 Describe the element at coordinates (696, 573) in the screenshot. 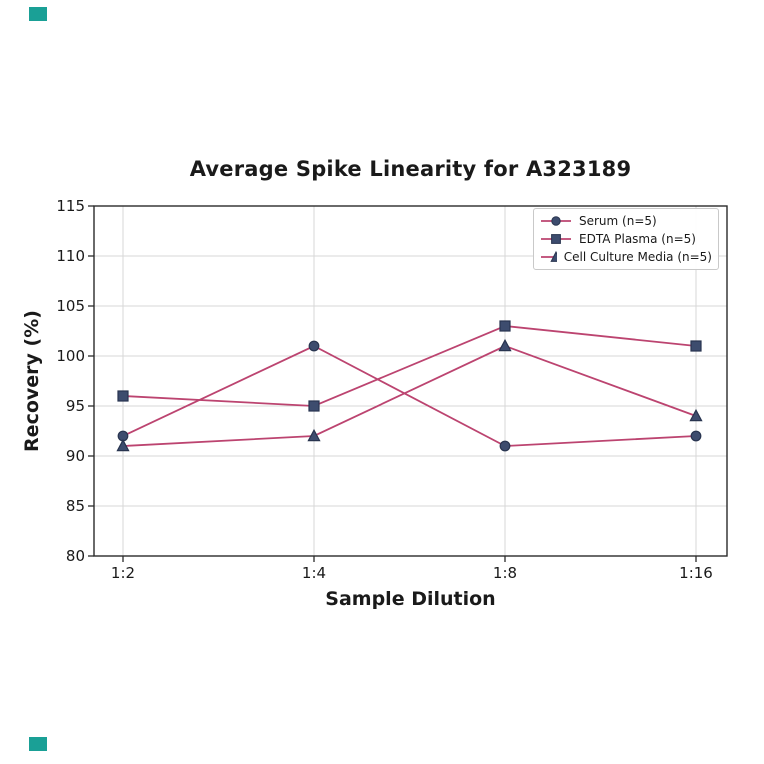

I see `x-tick-label: 1:16` at that location.